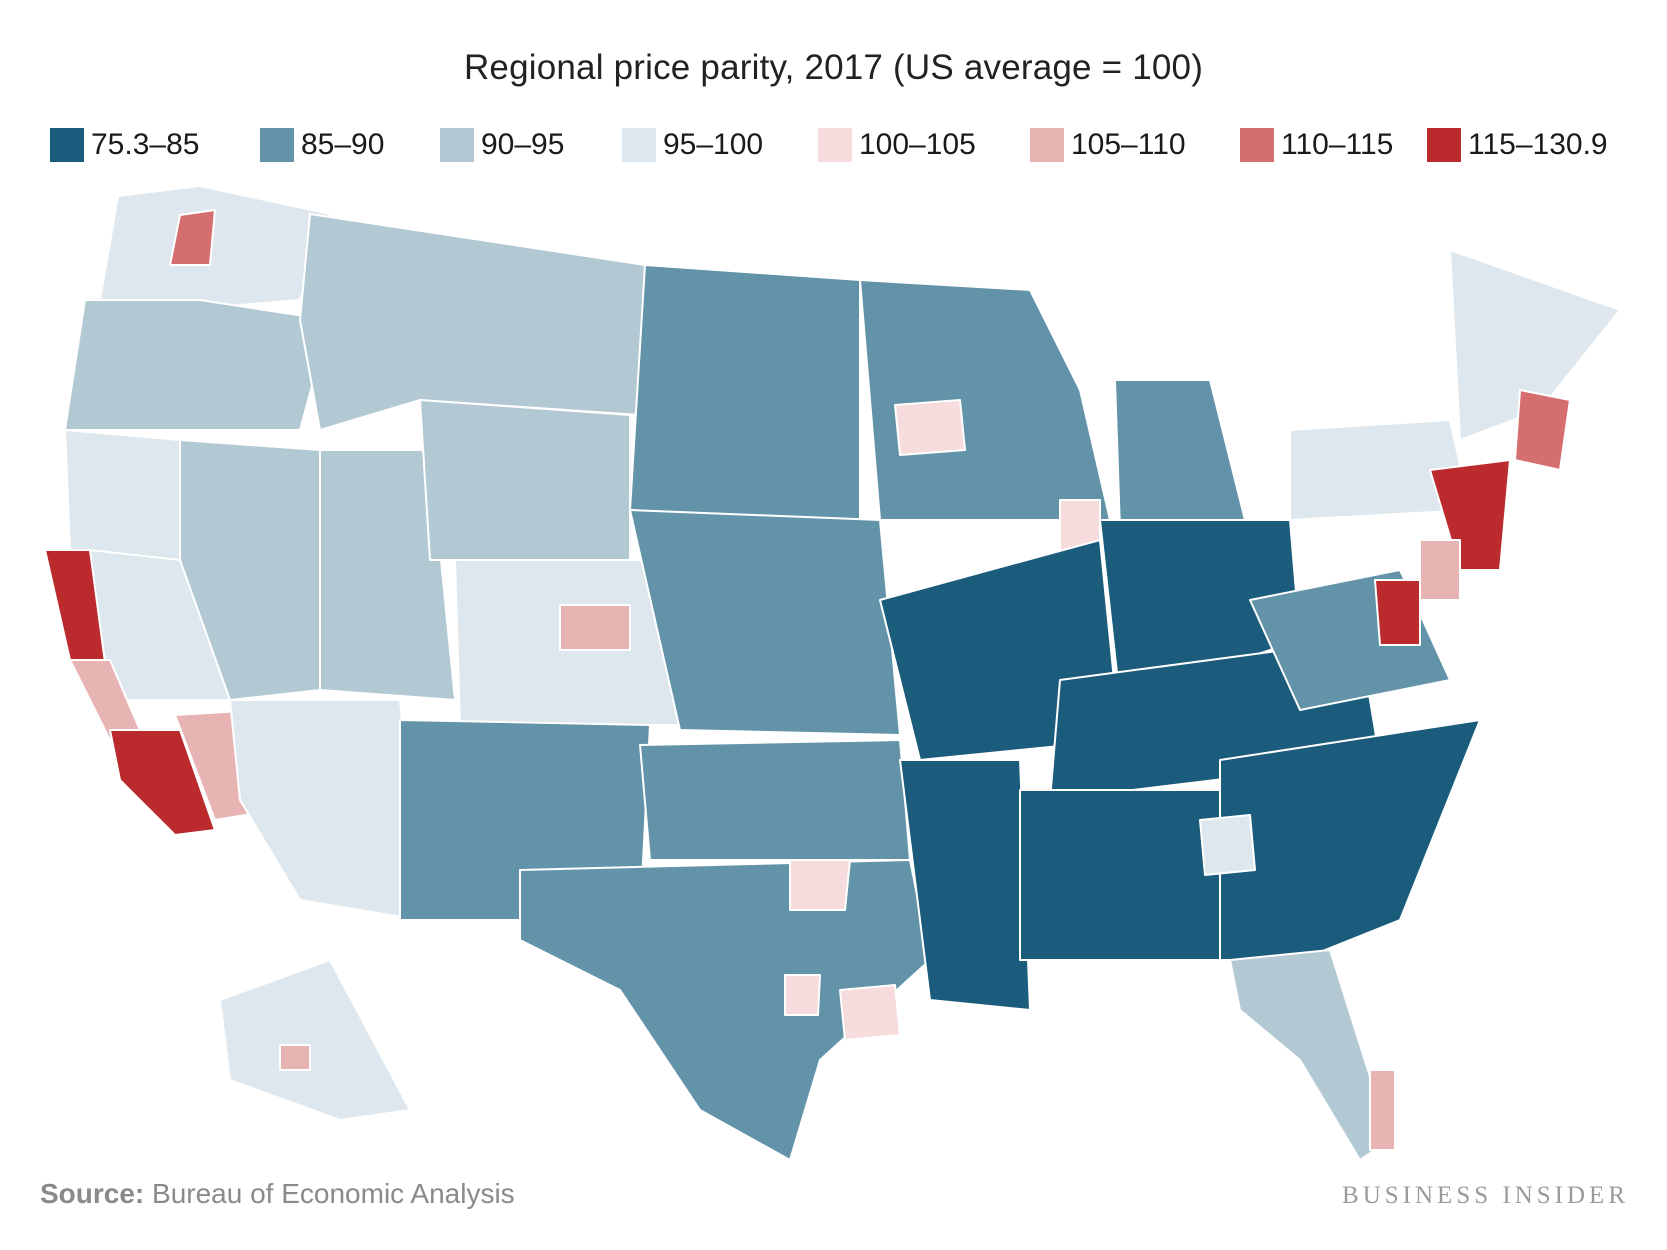 Image resolution: width=1667 pixels, height=1250 pixels. What do you see at coordinates (523, 144) in the screenshot?
I see `legend-label: 90–95` at bounding box center [523, 144].